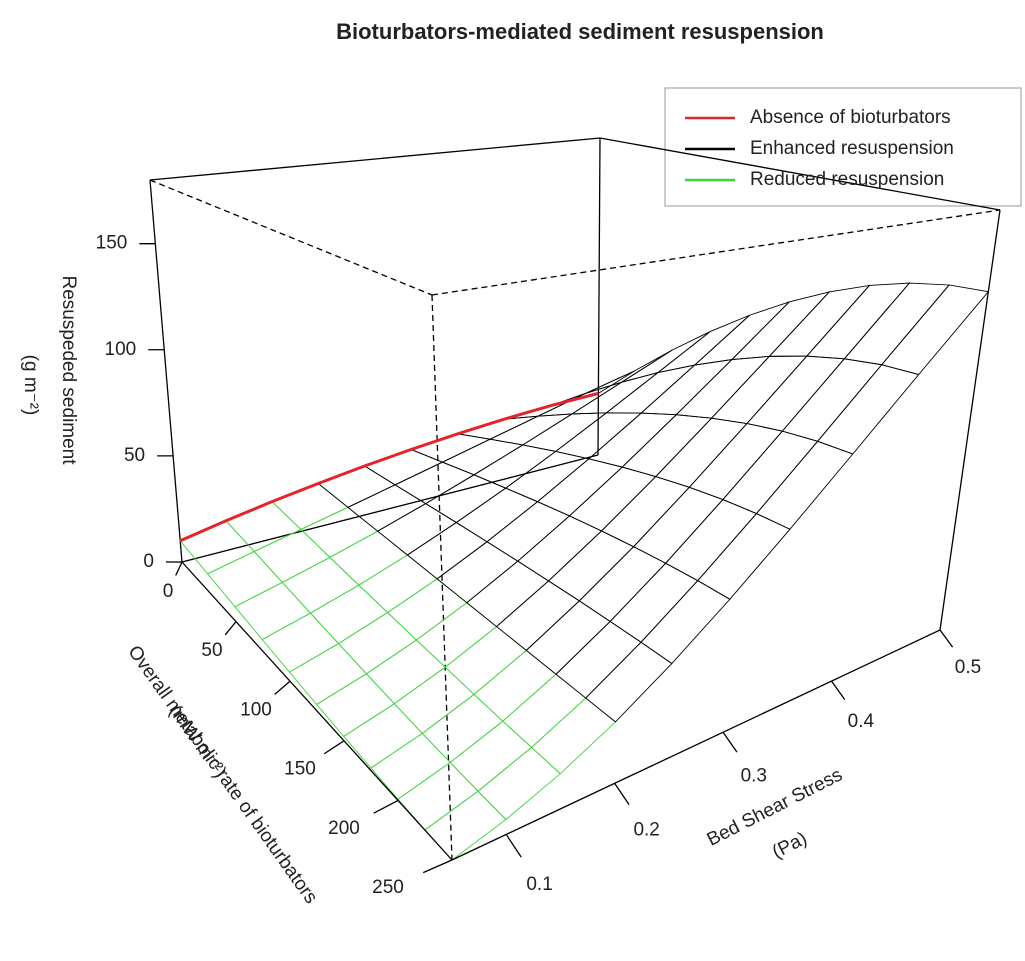 Image resolution: width=1025 pixels, height=961 pixels. Describe the element at coordinates (790, 845) in the screenshot. I see `x-axis-unit: (Pa)` at that location.